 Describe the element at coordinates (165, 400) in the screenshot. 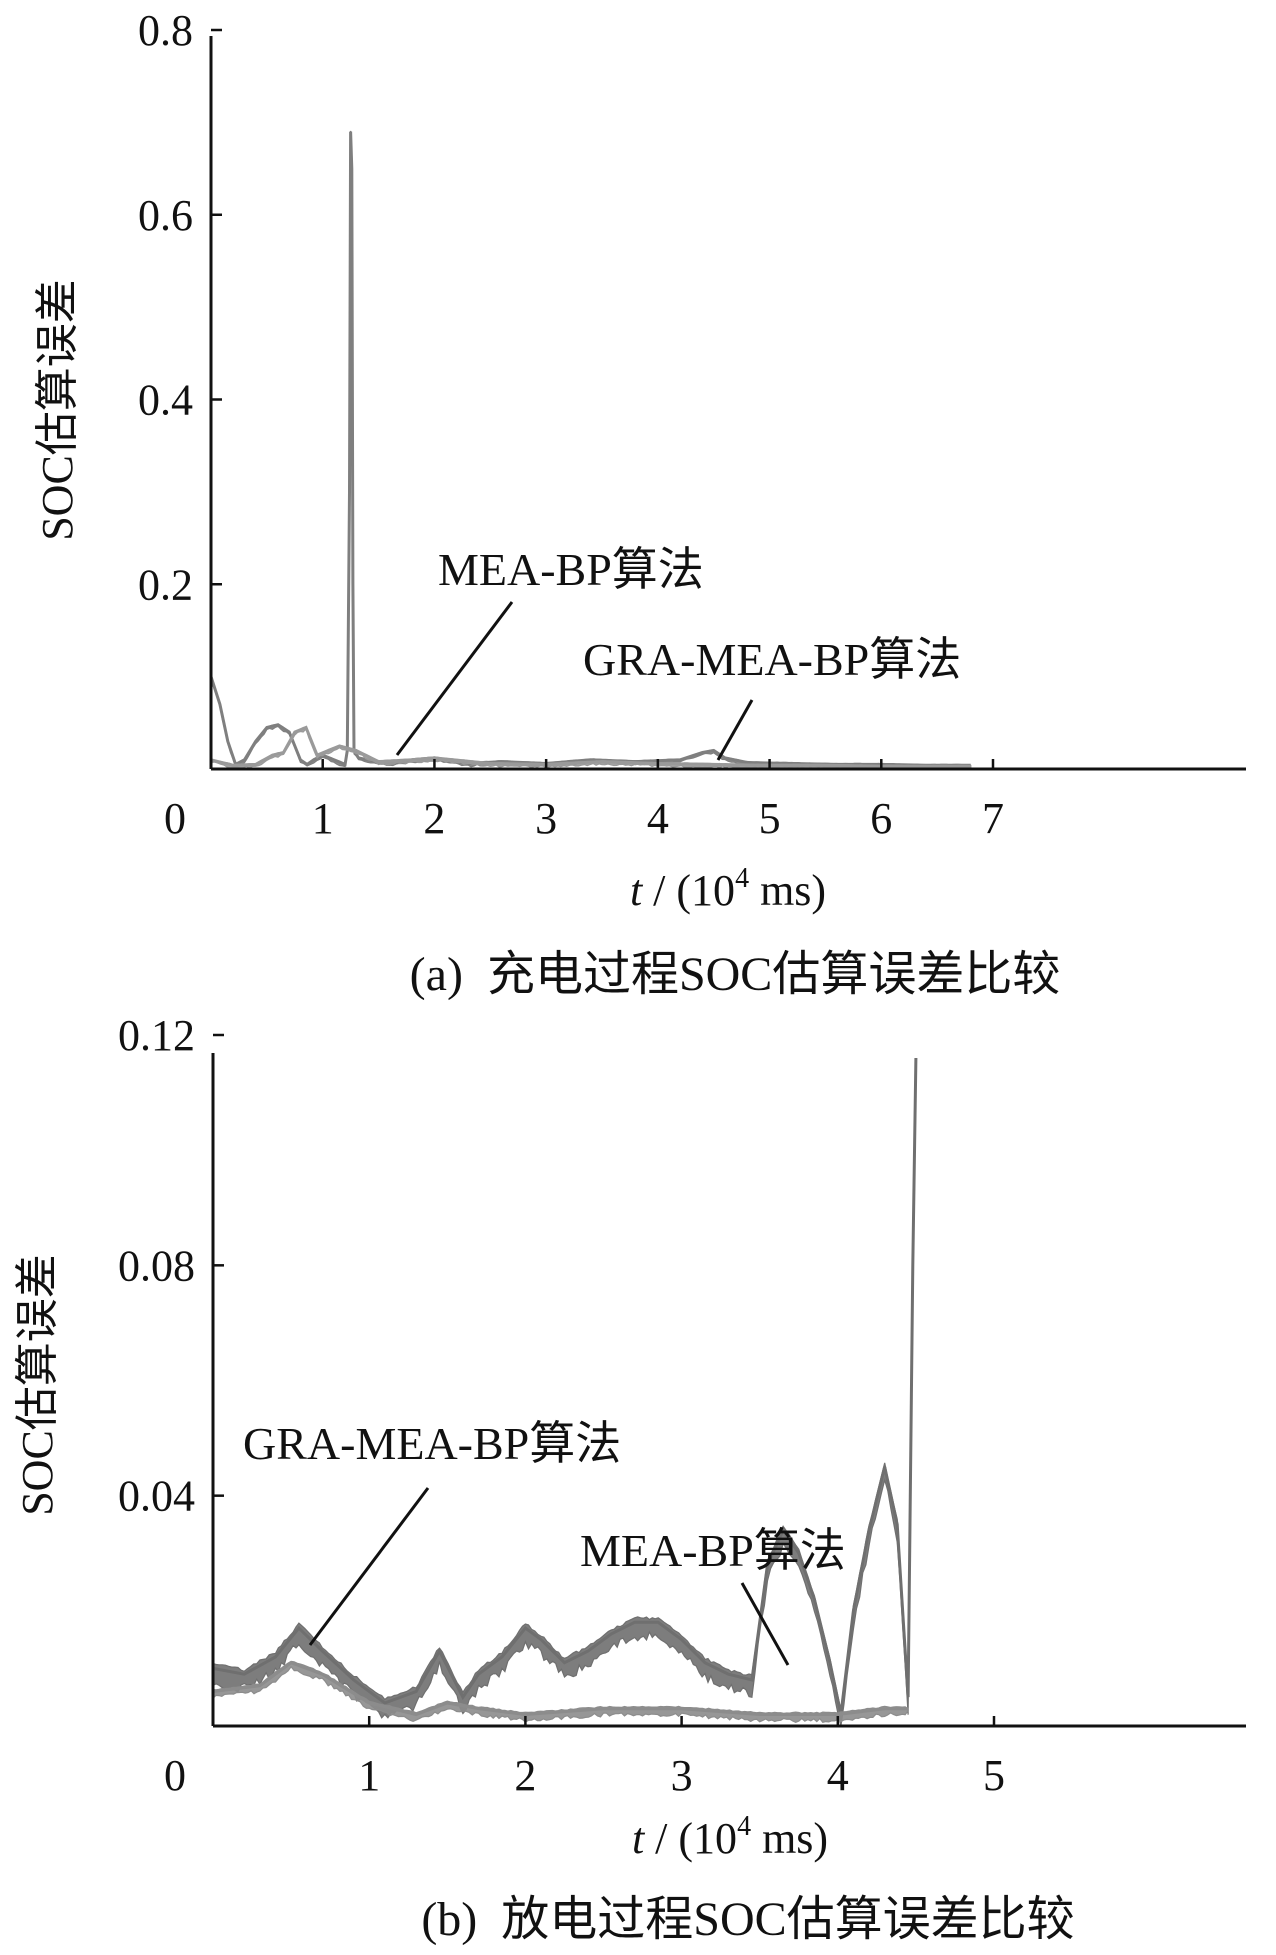

I see `chart-a-ytick-label: 0.4` at that location.